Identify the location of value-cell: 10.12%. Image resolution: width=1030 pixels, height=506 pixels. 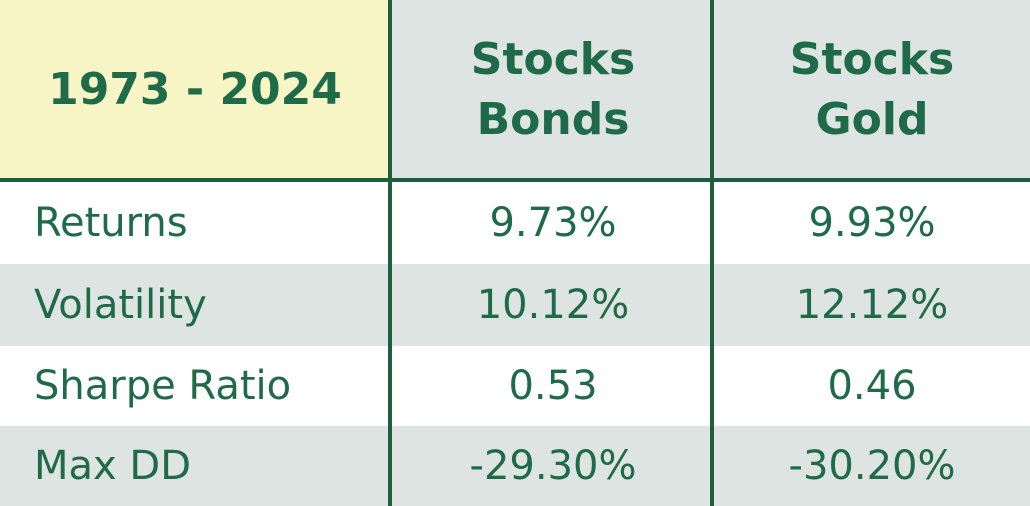
(553, 305).